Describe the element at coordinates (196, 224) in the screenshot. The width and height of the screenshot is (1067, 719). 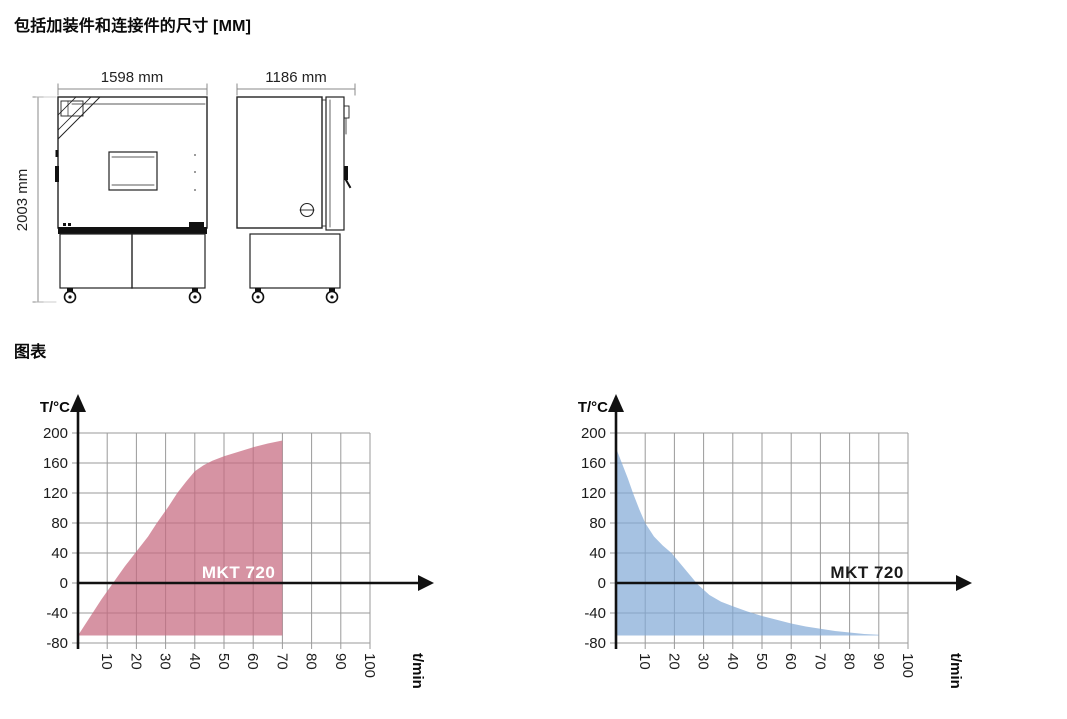
I see `band-vent` at that location.